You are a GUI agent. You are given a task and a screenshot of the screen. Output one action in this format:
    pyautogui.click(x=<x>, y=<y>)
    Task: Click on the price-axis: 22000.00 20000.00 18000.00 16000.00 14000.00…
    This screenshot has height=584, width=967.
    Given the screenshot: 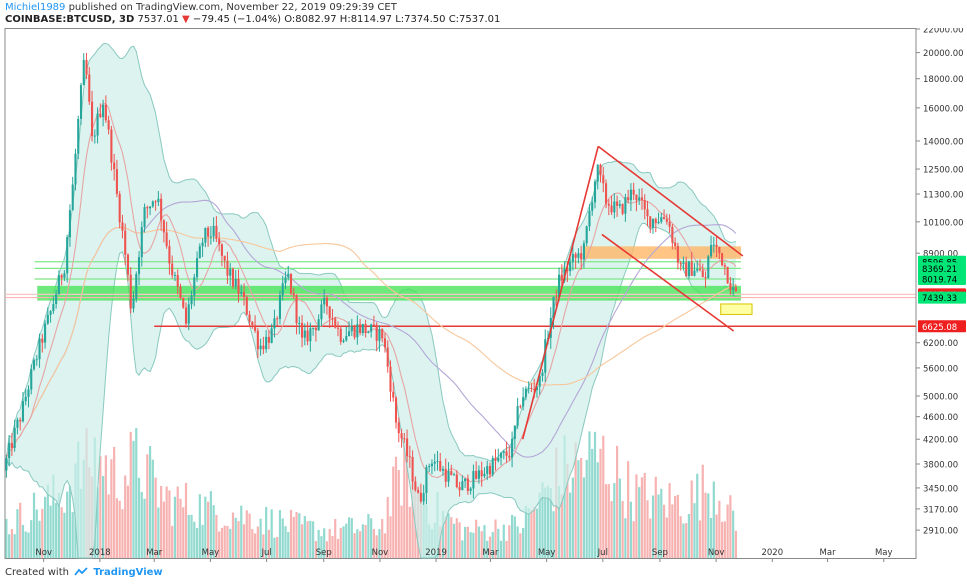 What is the action you would take?
    pyautogui.click(x=939, y=293)
    